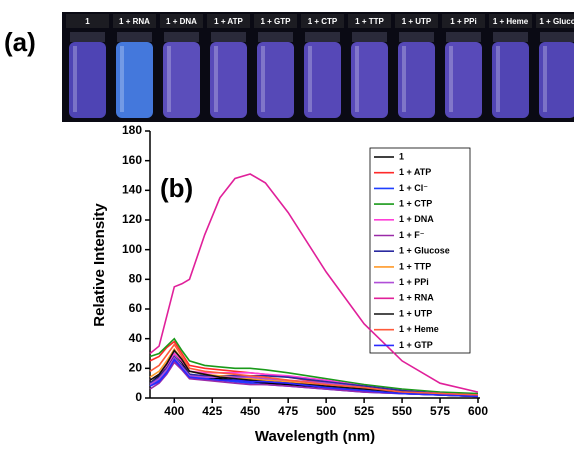 This screenshot has width=574, height=452. I want to click on y-tick-label: 0, so click(138, 397).